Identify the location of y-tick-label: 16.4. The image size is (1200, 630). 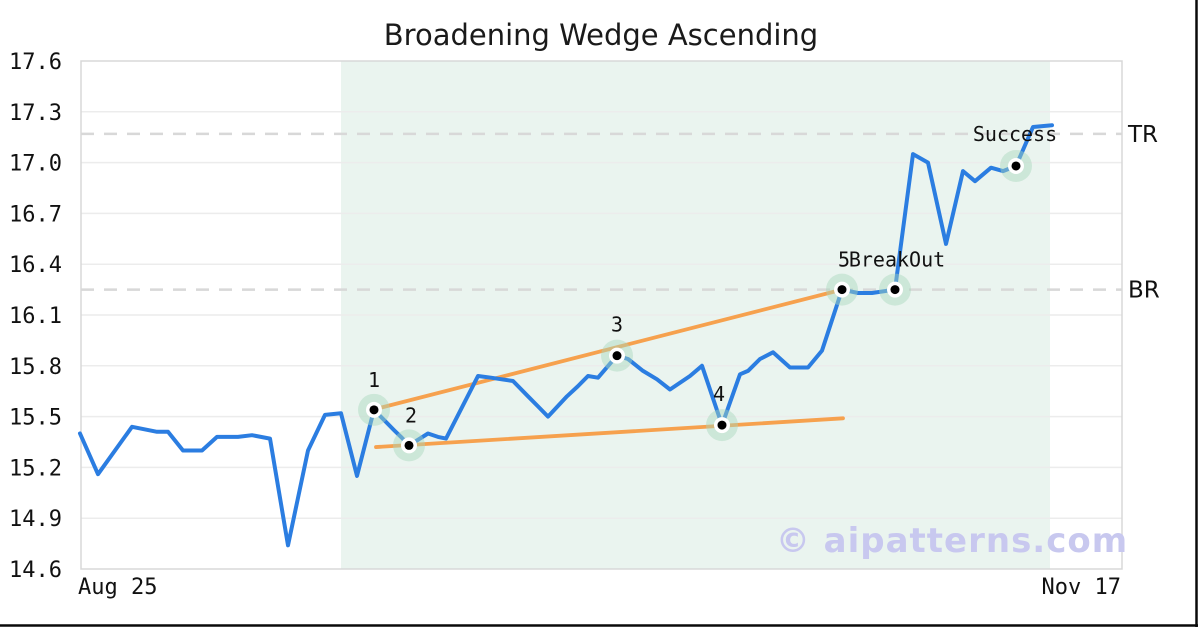
(35, 265).